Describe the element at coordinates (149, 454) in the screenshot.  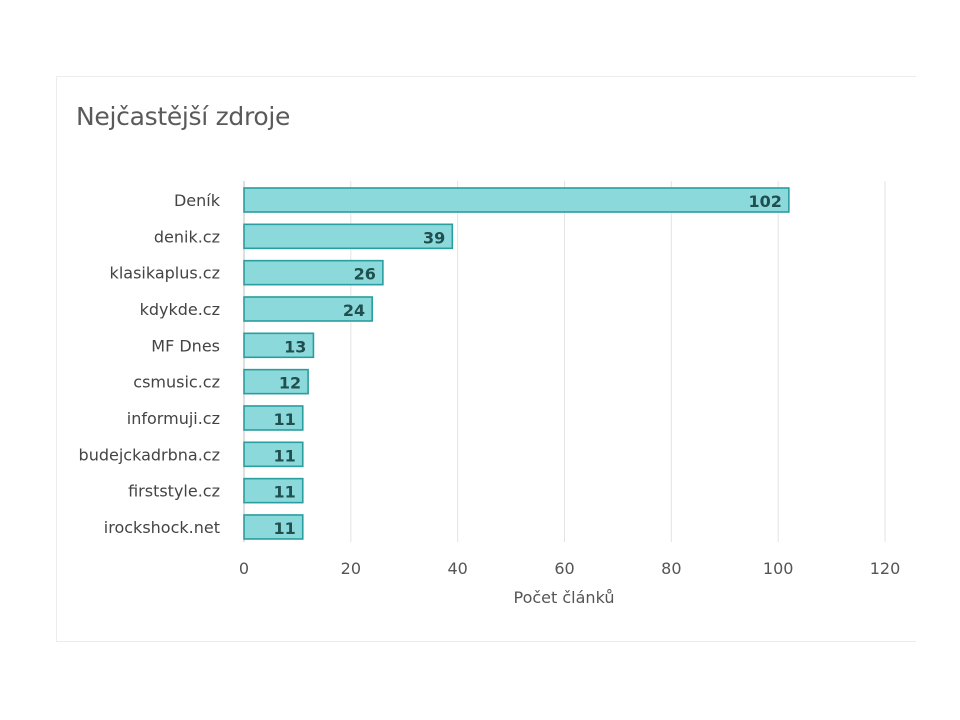
I see `category-label: budejckadrbna.cz` at that location.